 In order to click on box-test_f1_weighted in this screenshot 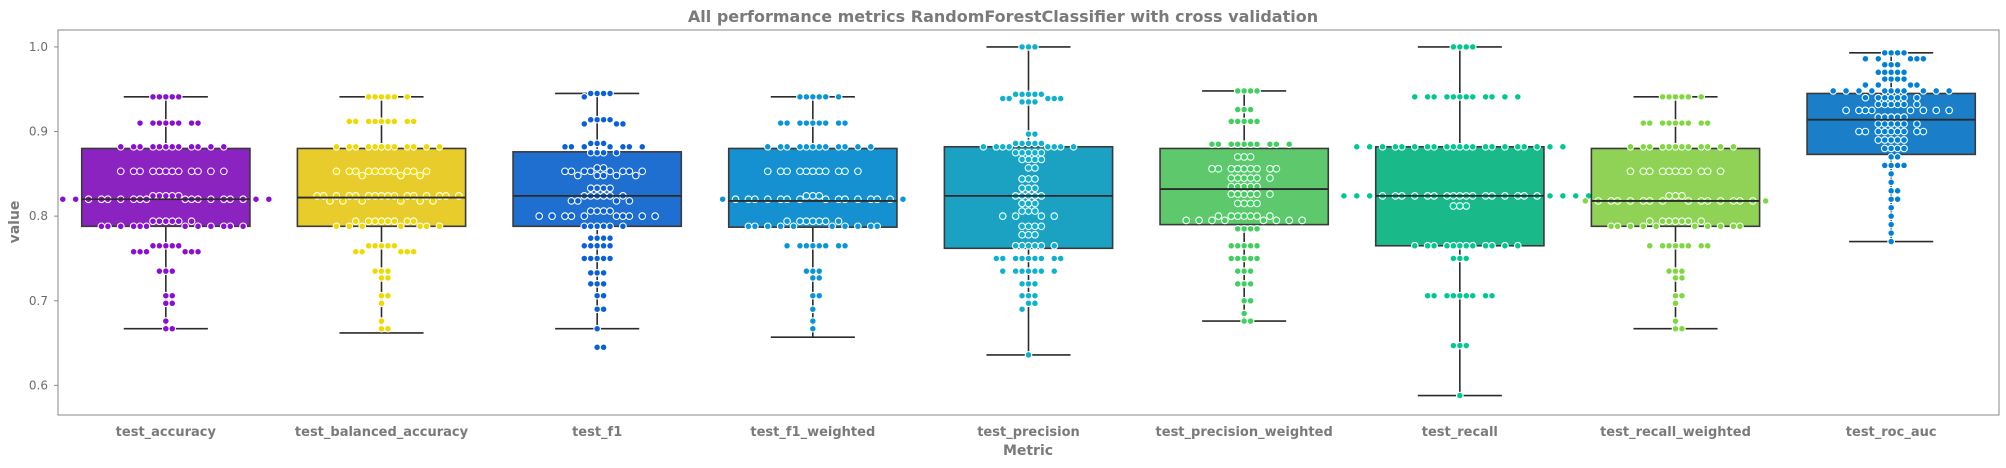, I will do `click(812, 187)`.